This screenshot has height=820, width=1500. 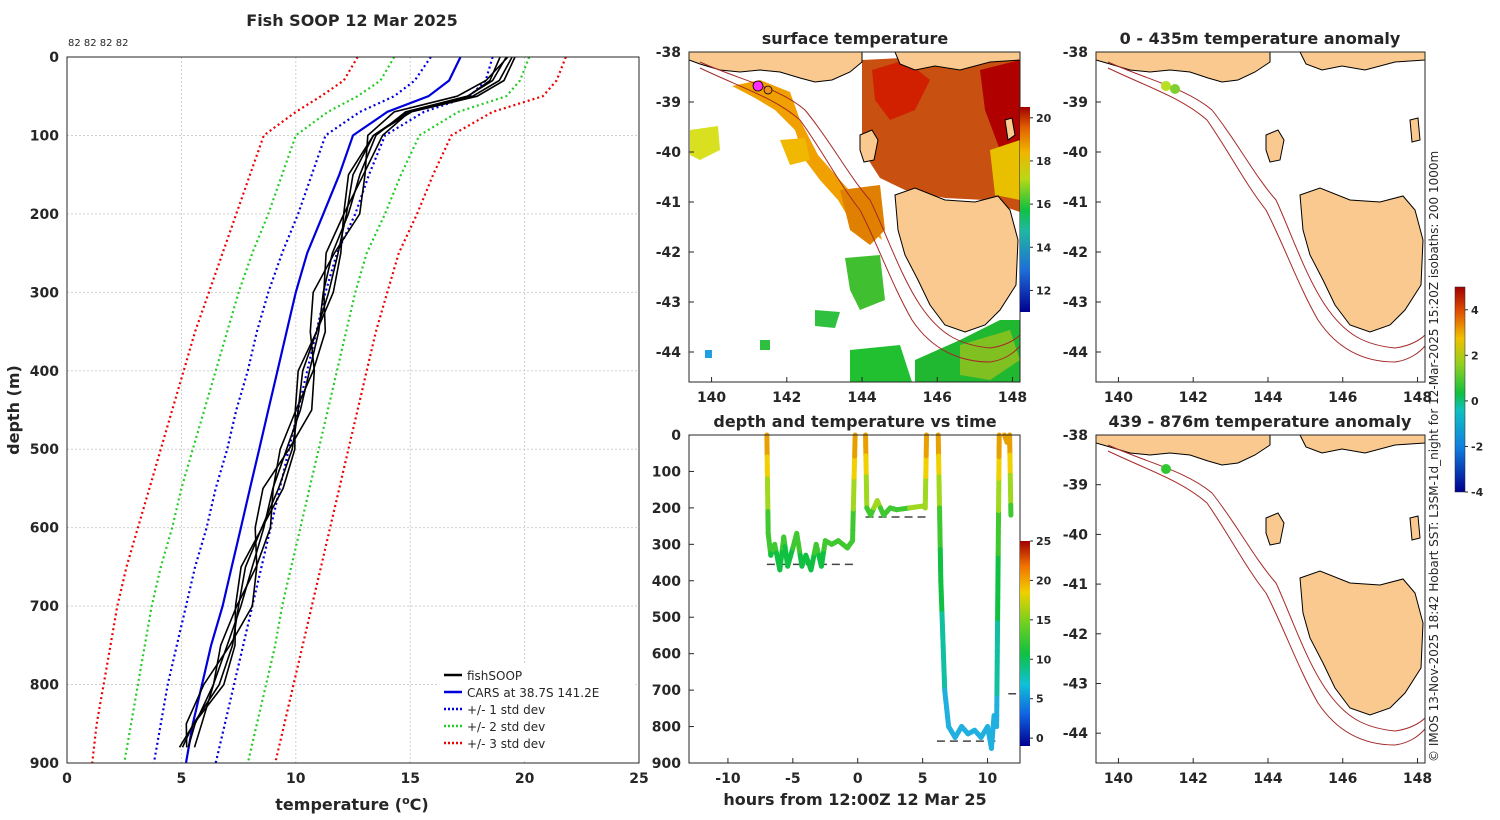 I want to click on anom2-map-content, so click(x=1260, y=599).